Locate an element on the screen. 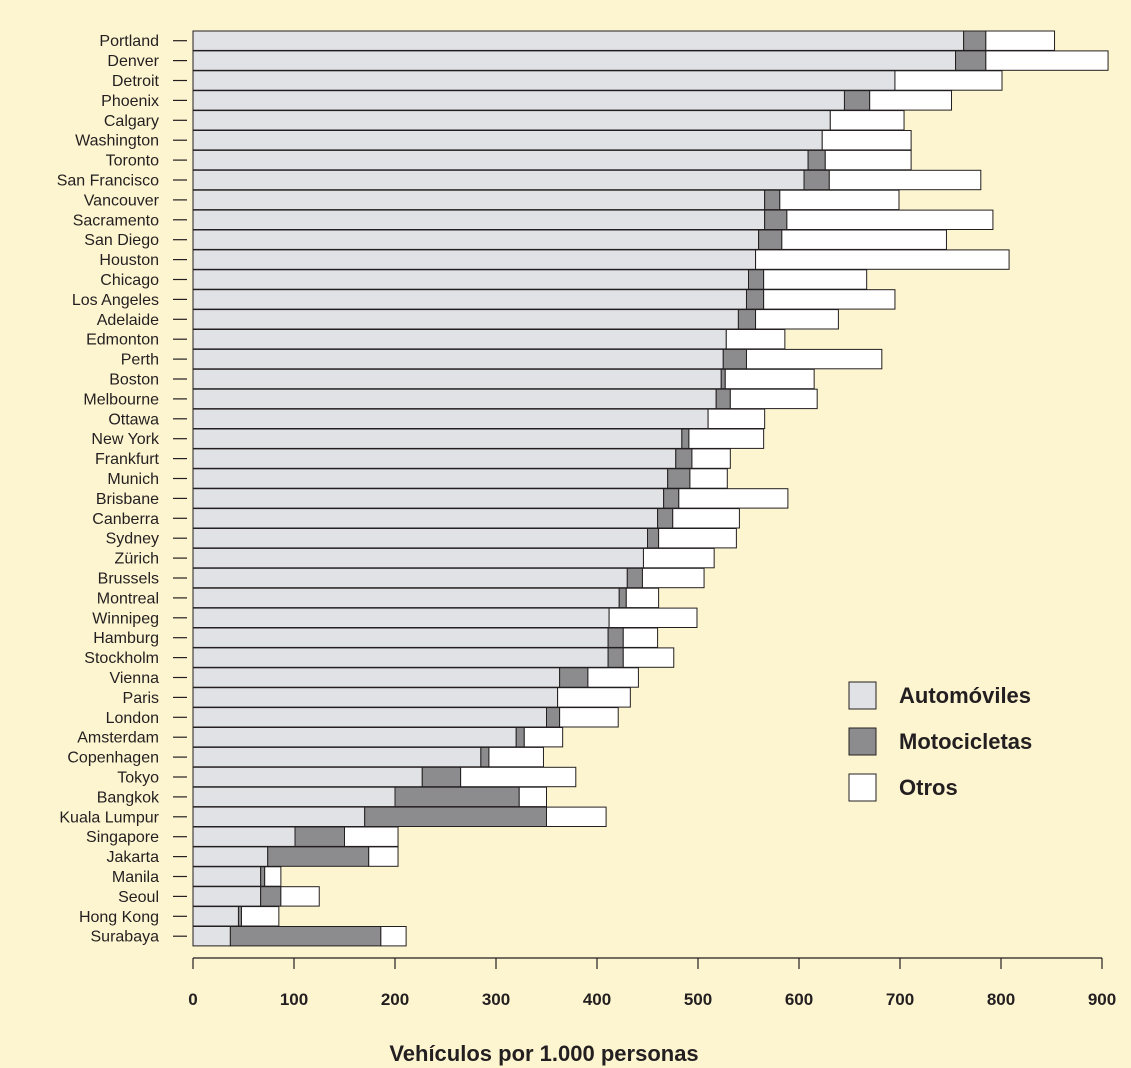 The height and width of the screenshot is (1068, 1131). category-label: Sacramento is located at coordinates (116, 220).